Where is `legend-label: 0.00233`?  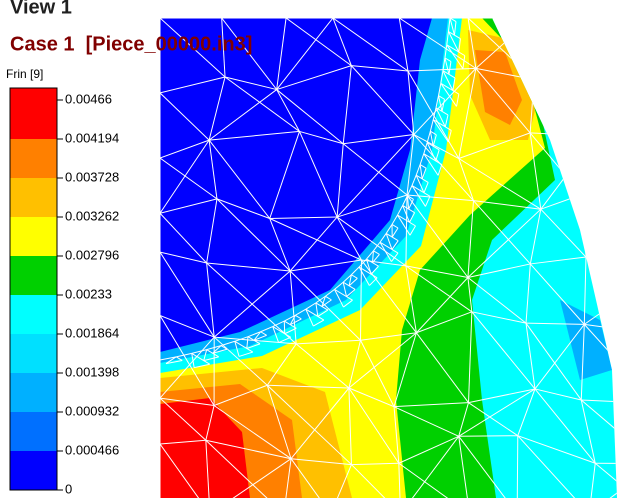
legend-label: 0.00233 is located at coordinates (88, 293).